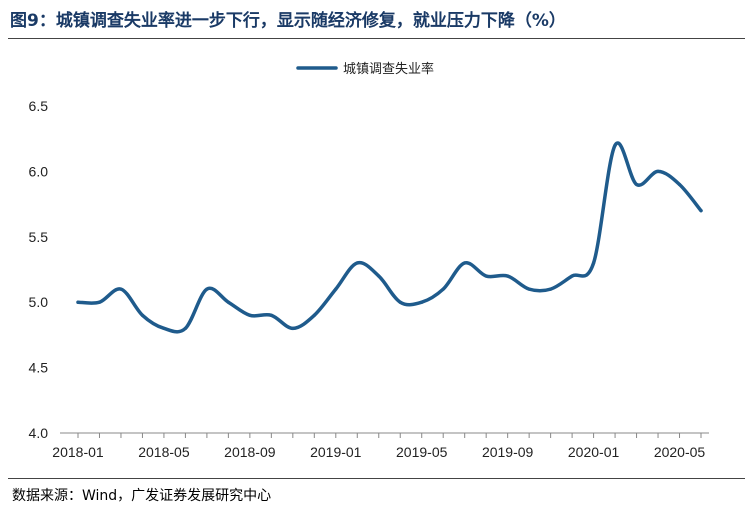 The width and height of the screenshot is (753, 510). I want to click on x-tick-label: 2020-05, so click(680, 452).